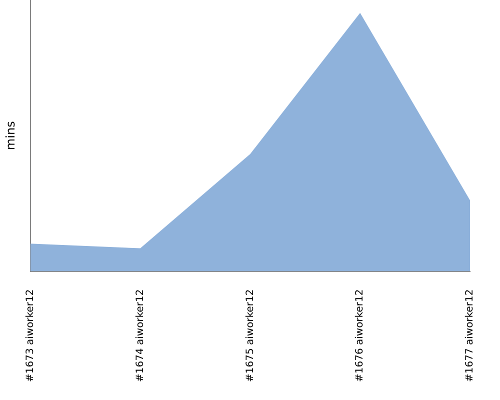  I want to click on x-tick-label: #1676 aiworker12, so click(360, 335).